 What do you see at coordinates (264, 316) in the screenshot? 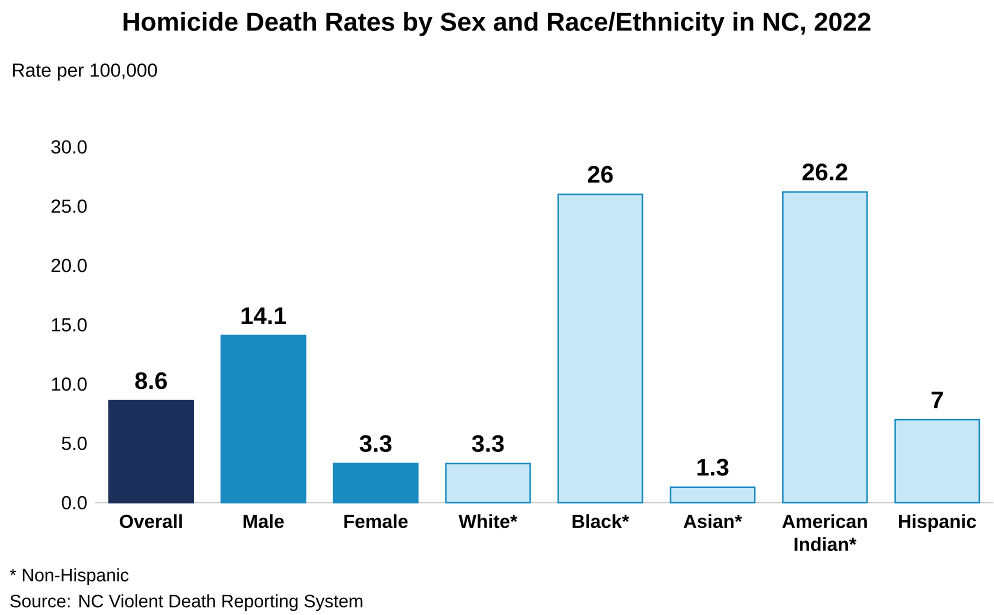
I see `data-label: 14.1` at bounding box center [264, 316].